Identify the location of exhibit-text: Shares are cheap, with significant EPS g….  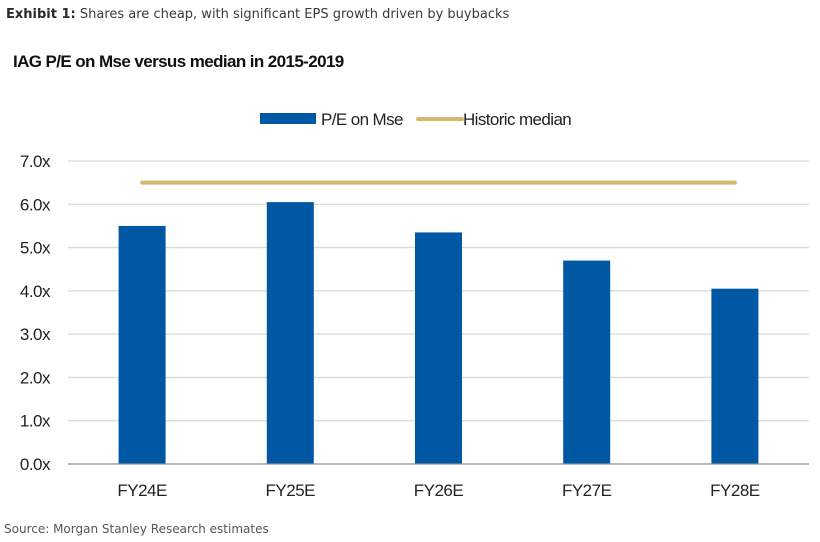
(292, 14).